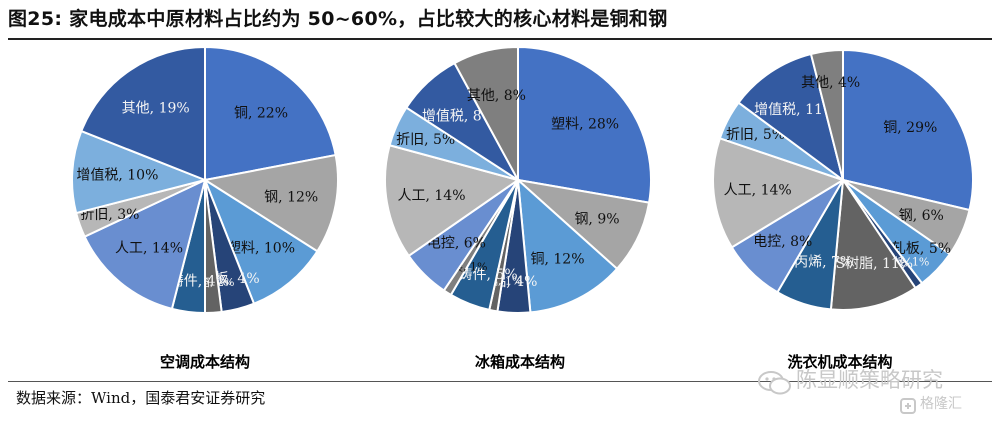 This screenshot has width=999, height=423. What do you see at coordinates (941, 404) in the screenshot?
I see `watermark-logo-text: 格隆汇` at bounding box center [941, 404].